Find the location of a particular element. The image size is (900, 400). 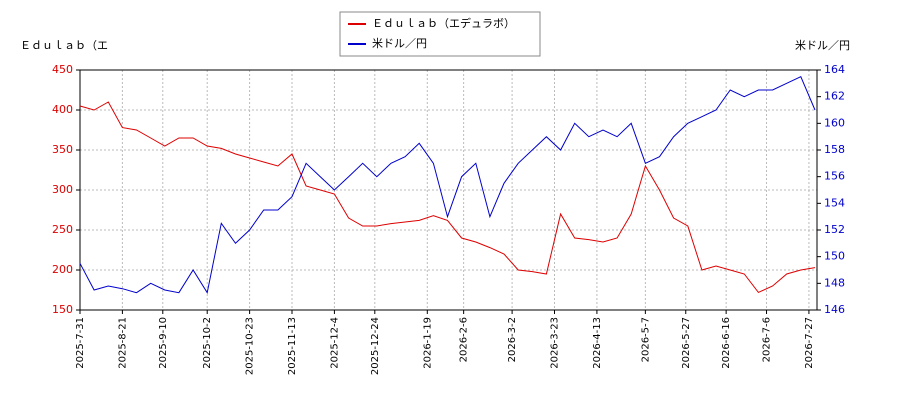

x-tick-label: 2026-3-2 is located at coordinates (512, 339).